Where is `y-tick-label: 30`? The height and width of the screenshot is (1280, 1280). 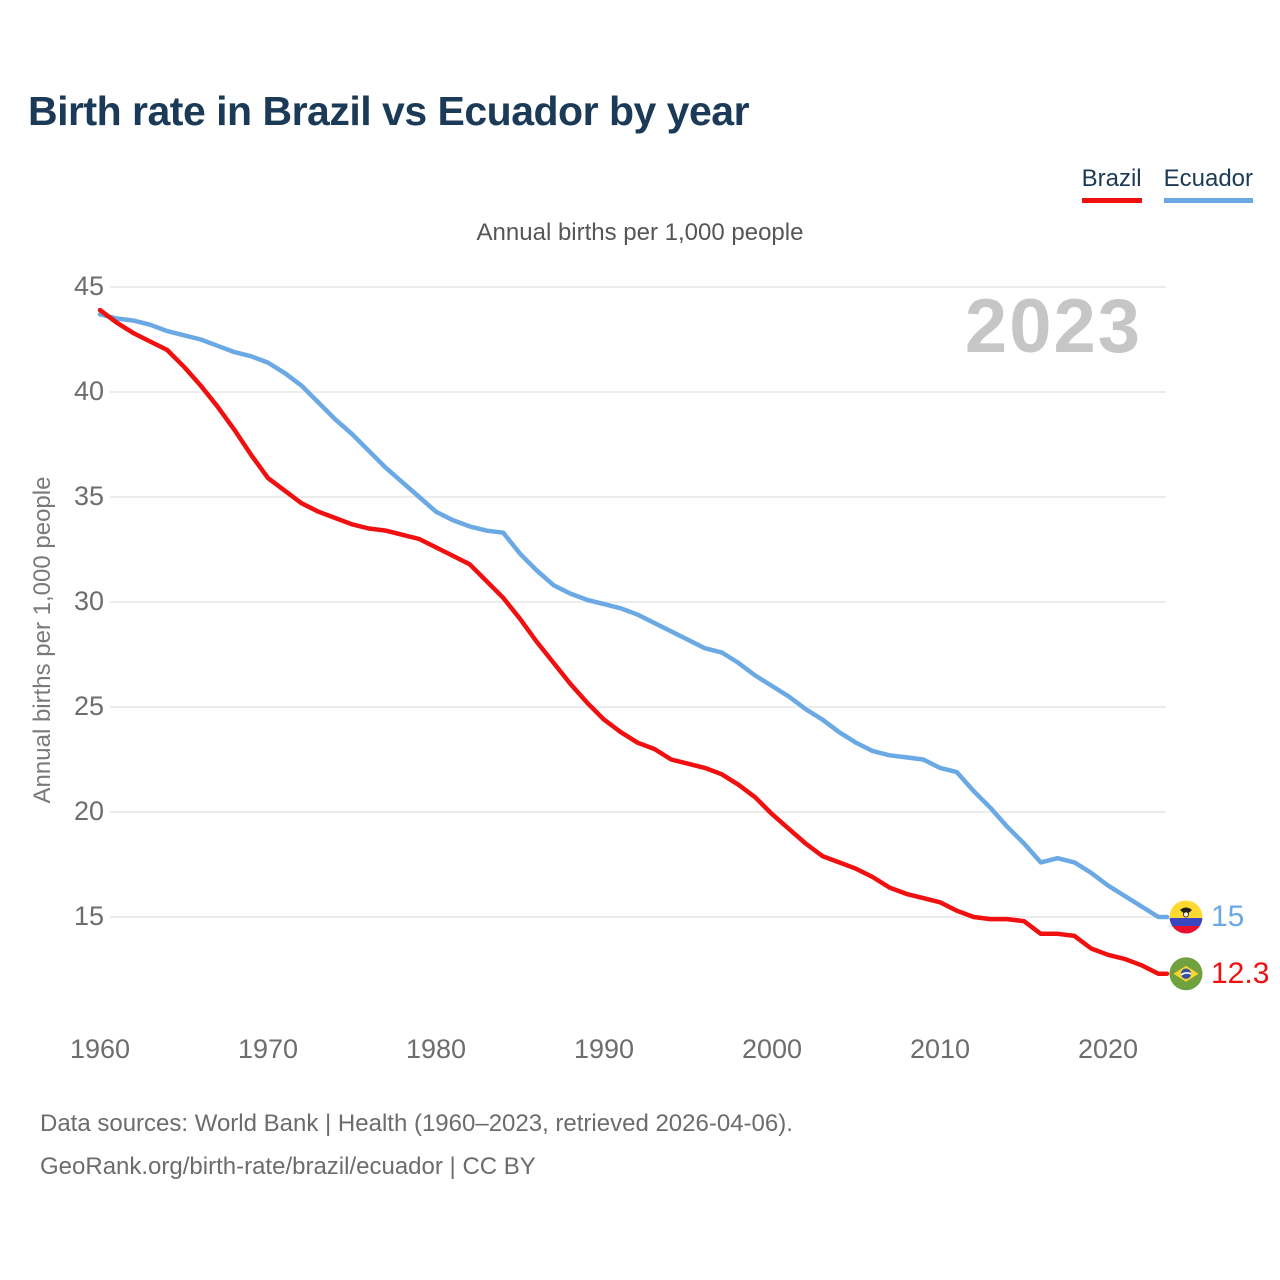 y-tick-label: 30 is located at coordinates (88, 601).